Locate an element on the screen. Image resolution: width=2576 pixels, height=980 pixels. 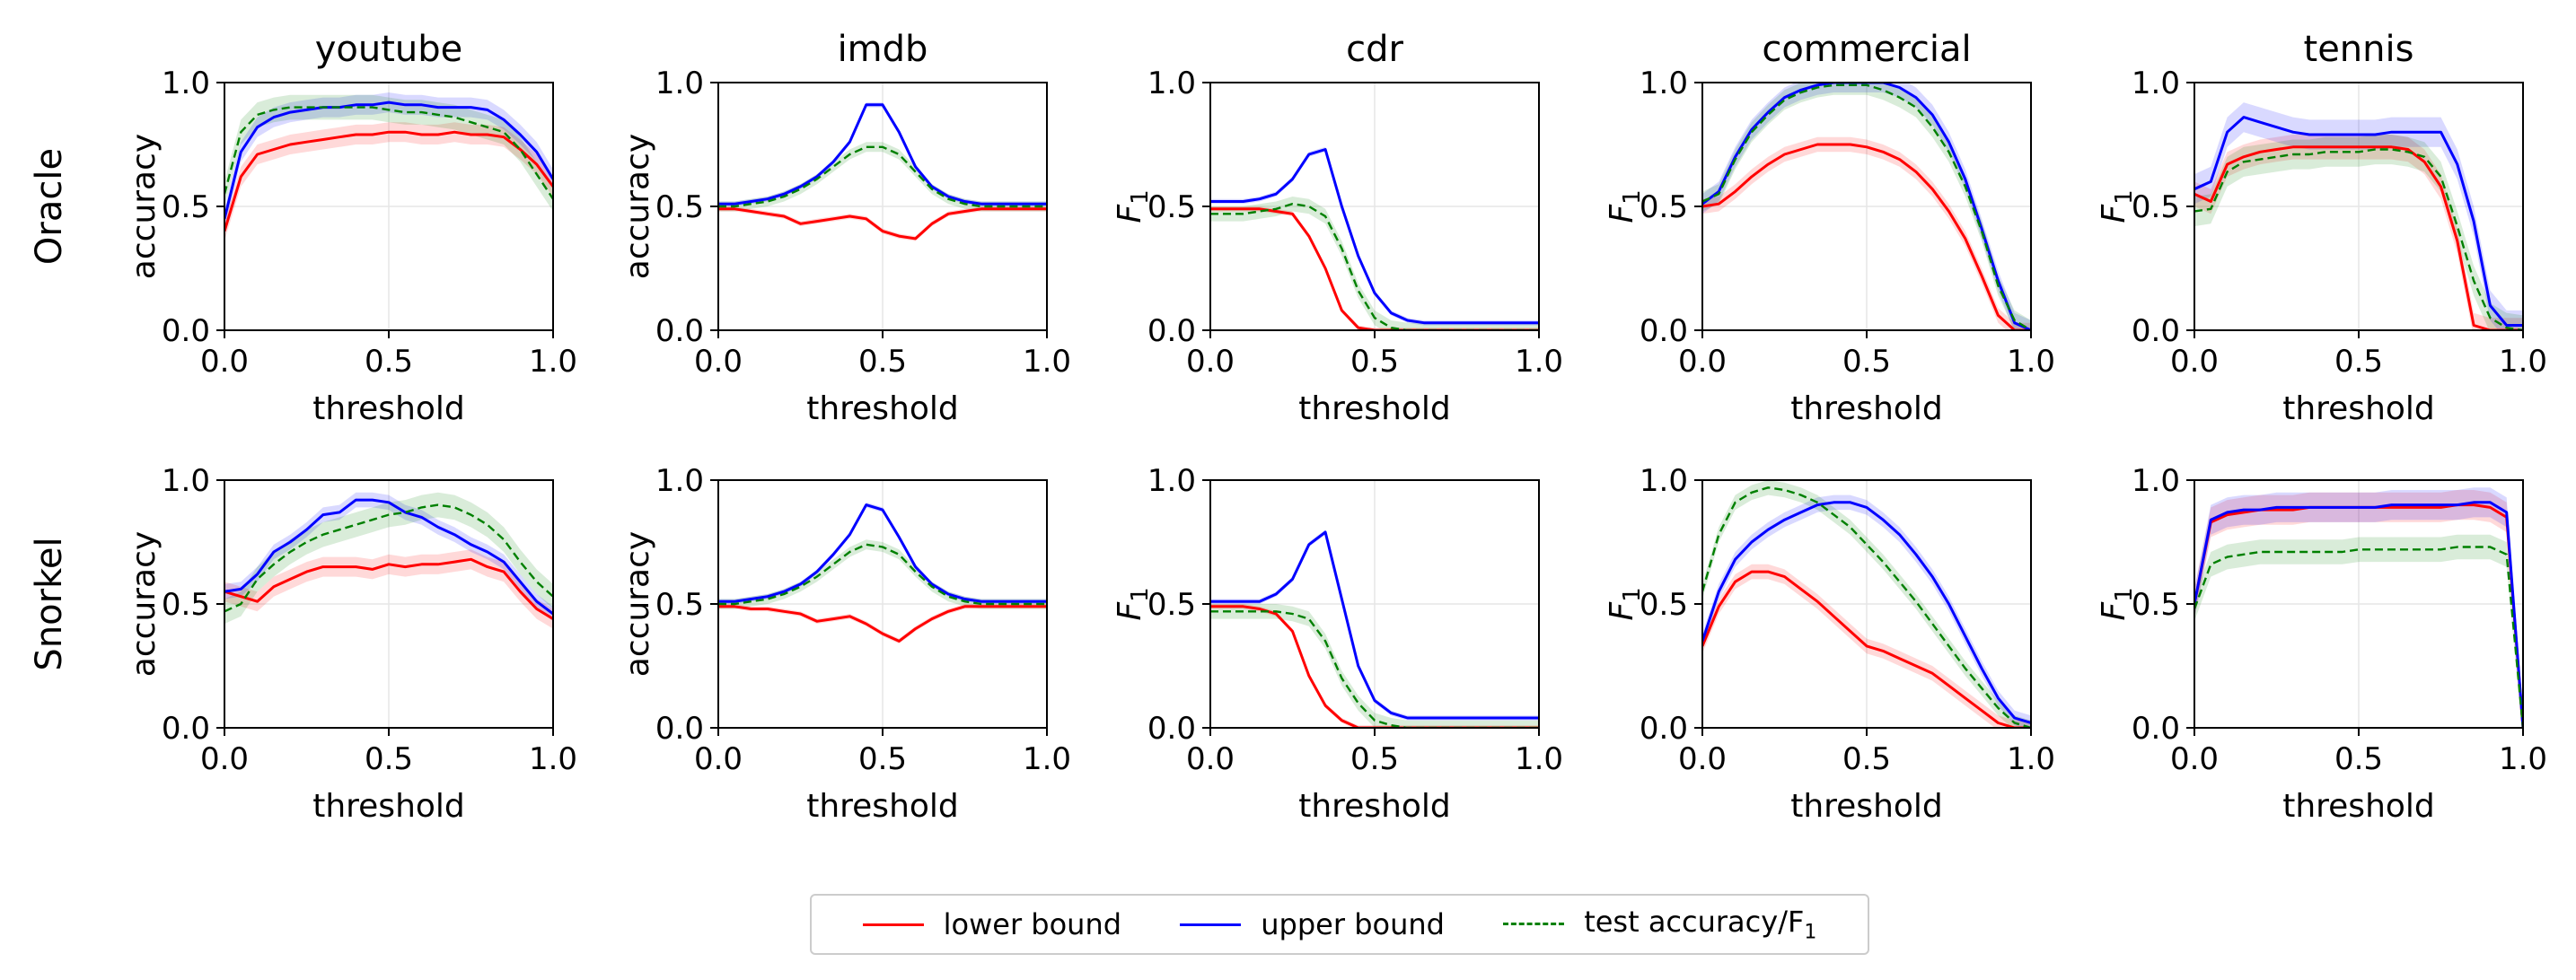
legend-label-upper-bound: upper bound is located at coordinates (1353, 924).